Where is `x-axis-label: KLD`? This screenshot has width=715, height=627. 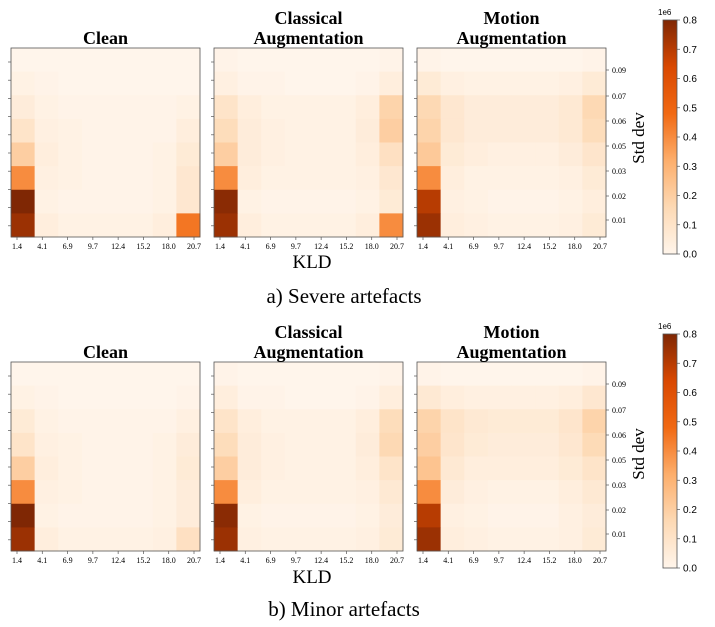
x-axis-label: KLD is located at coordinates (311, 262).